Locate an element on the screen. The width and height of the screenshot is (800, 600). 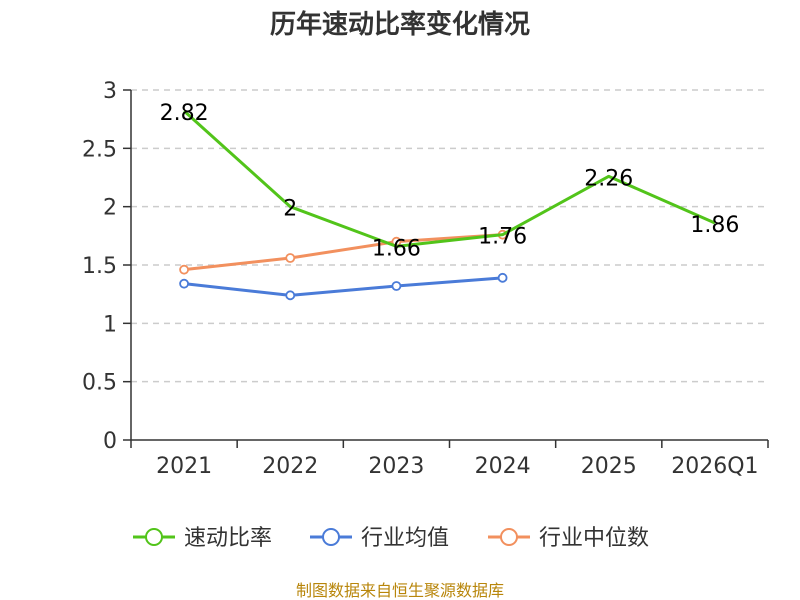
data-label: 1.66 is located at coordinates (396, 248).